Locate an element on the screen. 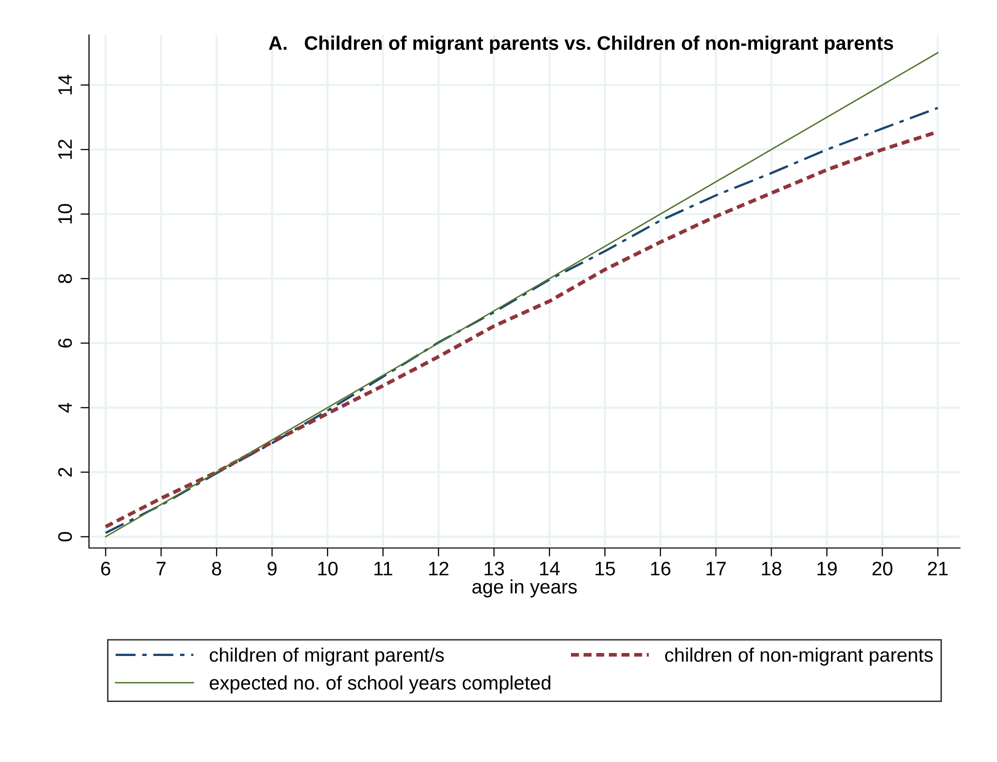  x-tick-label: 20 is located at coordinates (882, 569).